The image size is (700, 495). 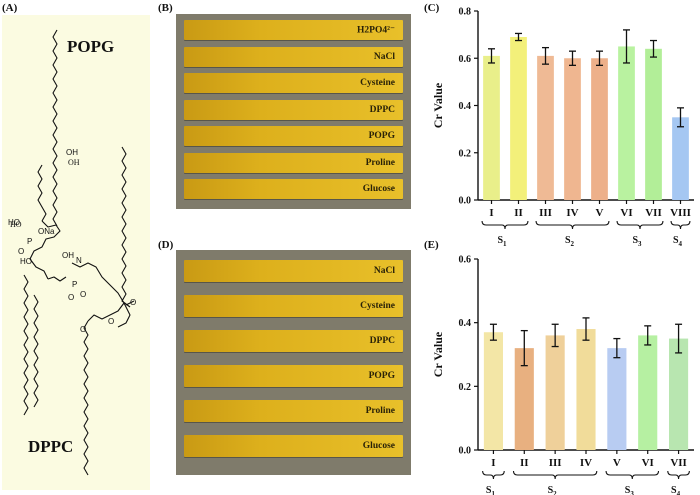 I want to click on x-tick-label: II, so click(x=518, y=213).